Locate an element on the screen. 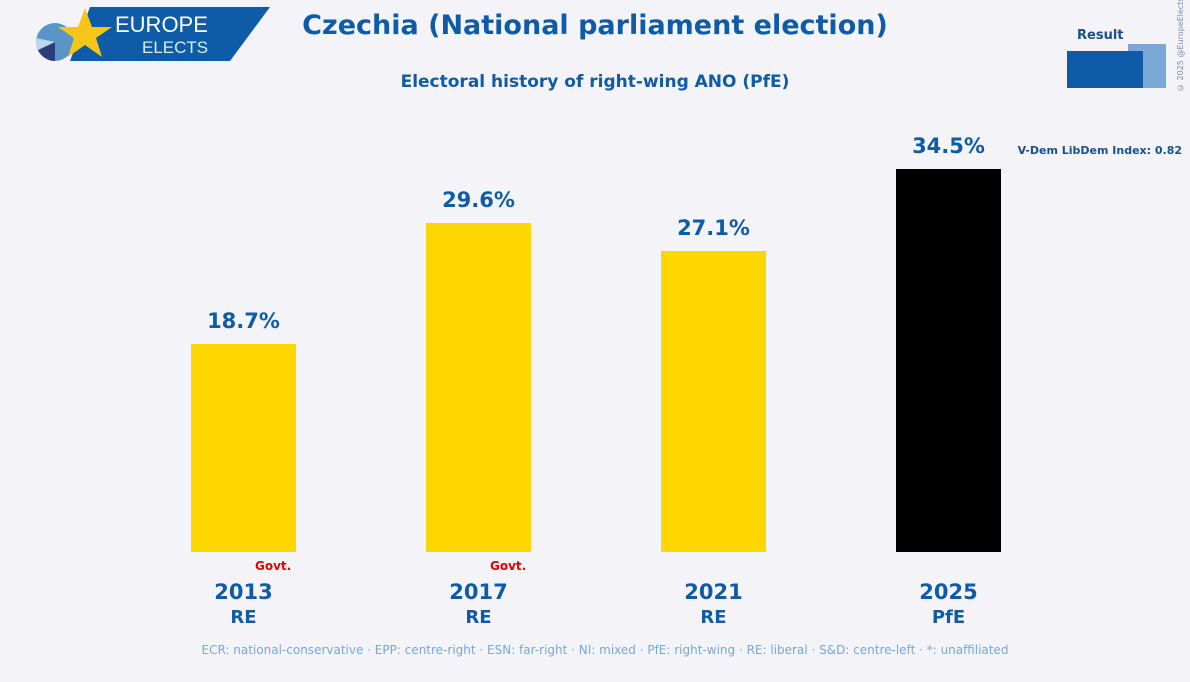 The width and height of the screenshot is (1190, 682). chart-title: Czechia (National parliament election) is located at coordinates (595, 25).